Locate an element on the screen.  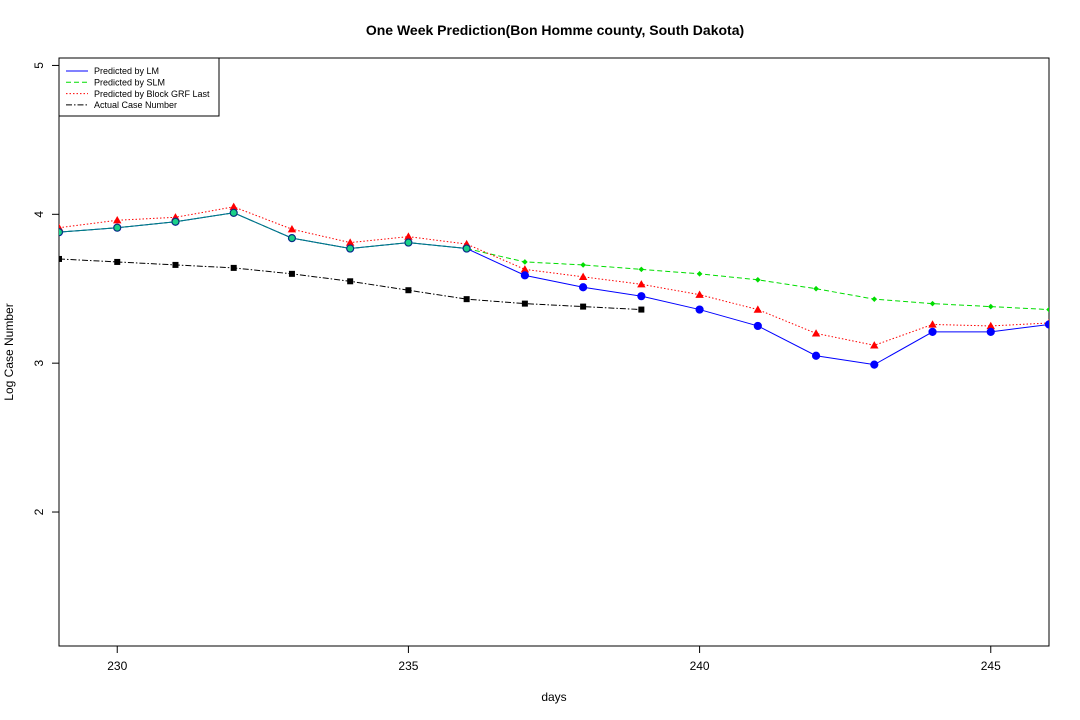
x-tick-label: 240 is located at coordinates (700, 666).